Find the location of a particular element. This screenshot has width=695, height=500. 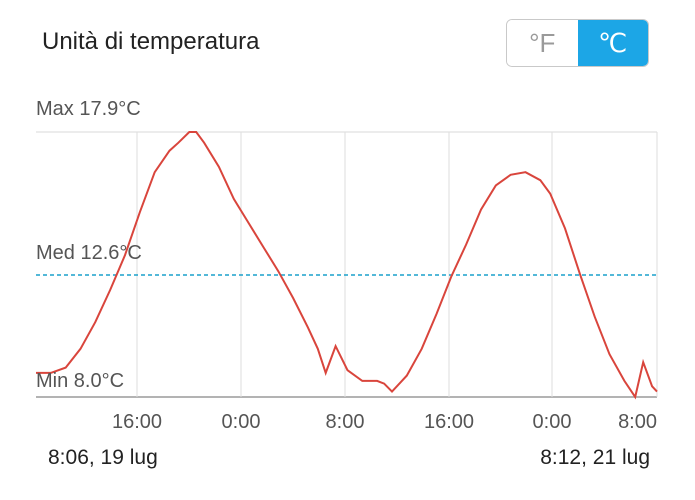

avg-label: Med 12.6°C is located at coordinates (89, 253).